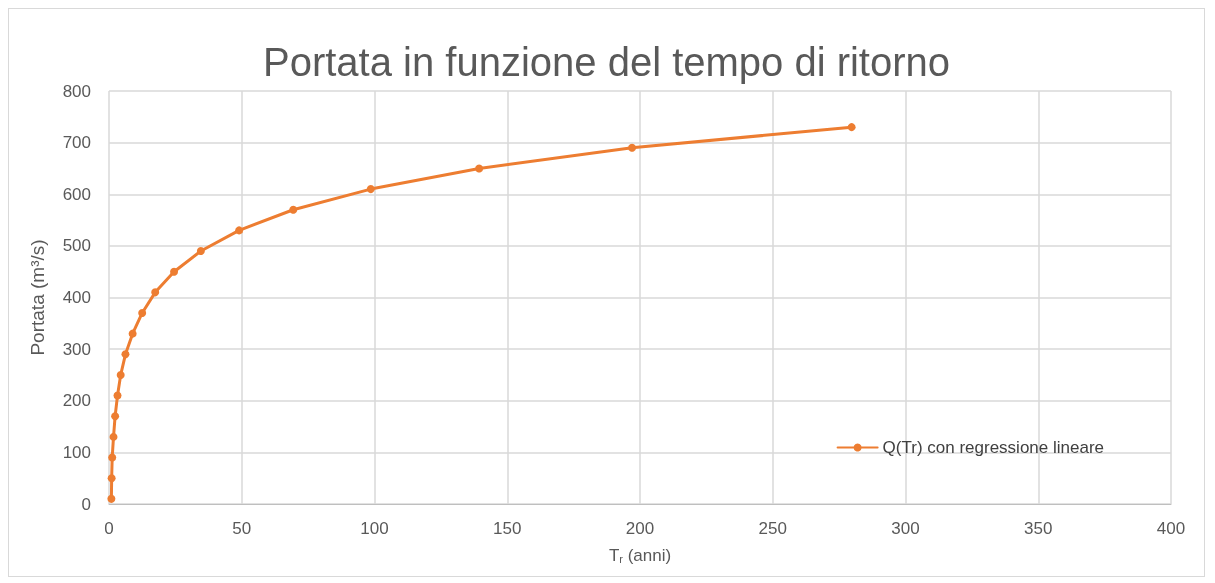 The height and width of the screenshot is (583, 1215). Describe the element at coordinates (76, 297) in the screenshot. I see `y-tick-label: 400` at that location.